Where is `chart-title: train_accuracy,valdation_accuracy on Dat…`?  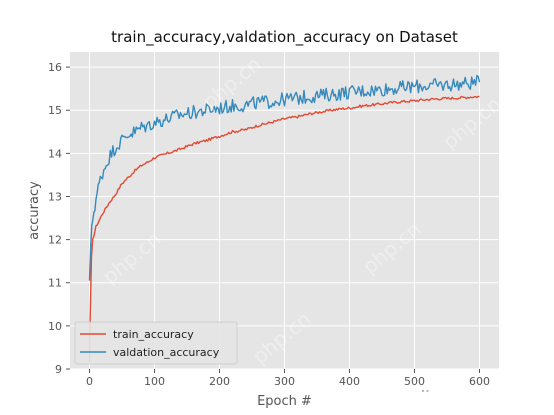
chart-title: train_accuracy,valdation_accuracy on Dat… is located at coordinates (284, 37).